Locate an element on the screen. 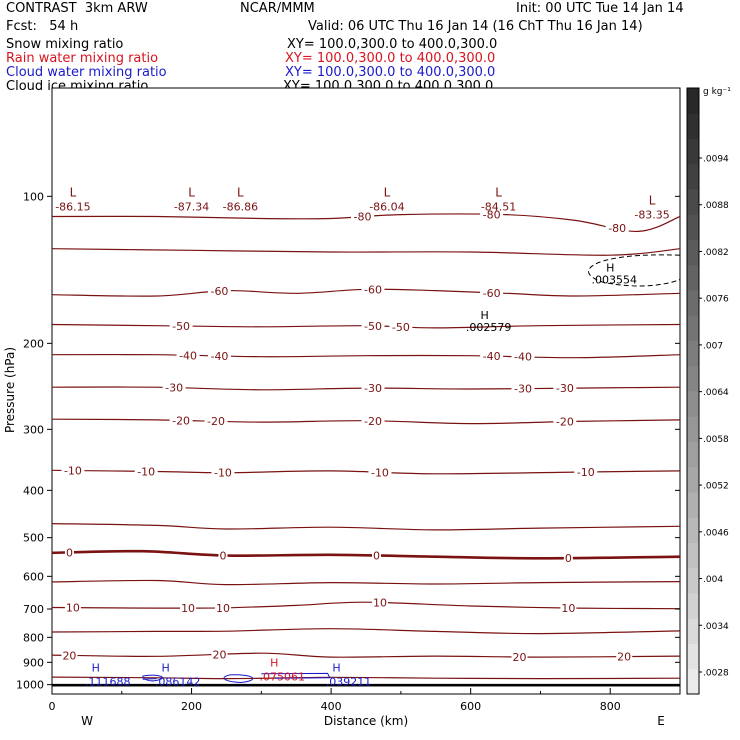 The width and height of the screenshot is (740, 740). rain-high-value: .075061 is located at coordinates (283, 676).